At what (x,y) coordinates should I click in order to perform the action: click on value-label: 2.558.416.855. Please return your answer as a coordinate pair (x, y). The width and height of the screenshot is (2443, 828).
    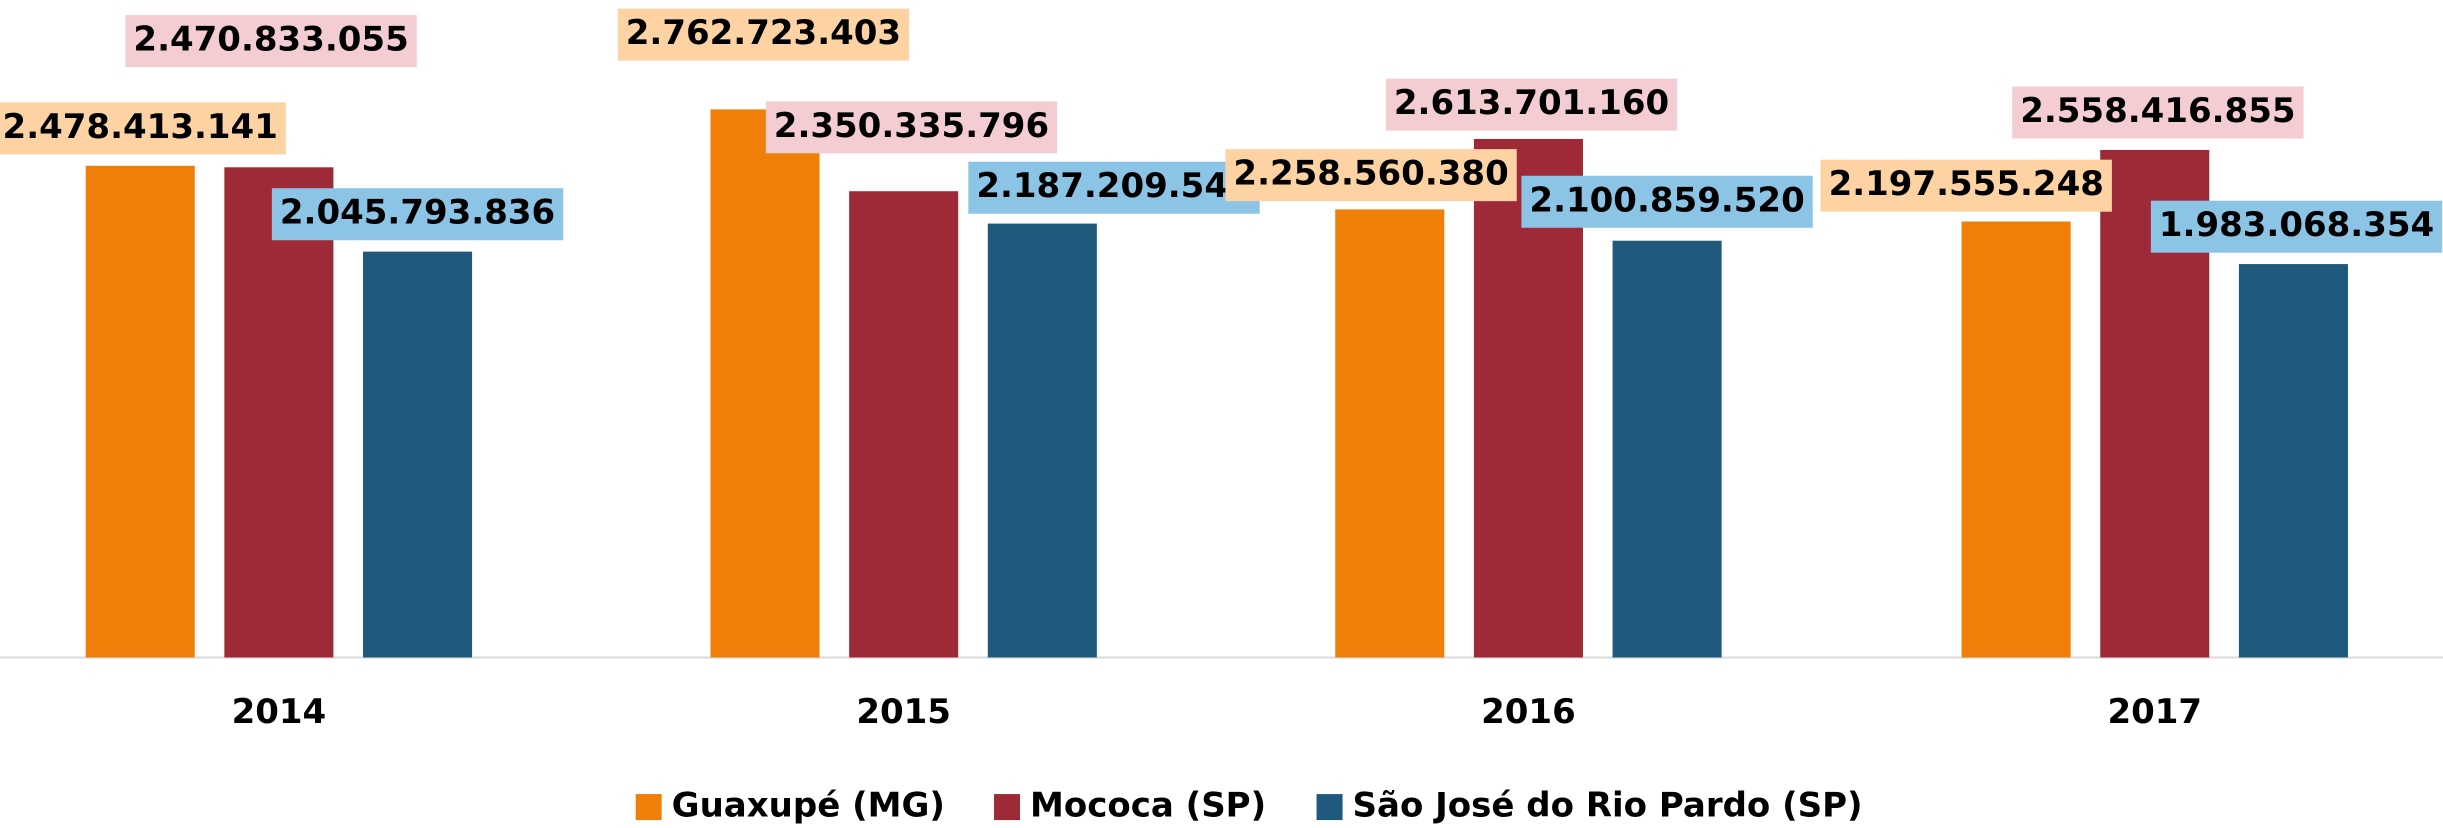
    Looking at the image, I should click on (2157, 111).